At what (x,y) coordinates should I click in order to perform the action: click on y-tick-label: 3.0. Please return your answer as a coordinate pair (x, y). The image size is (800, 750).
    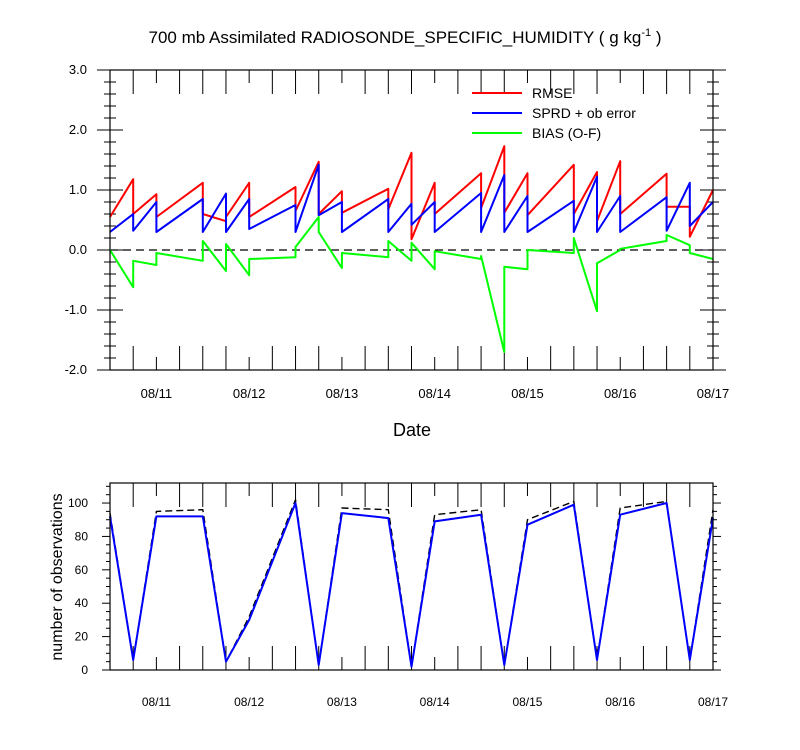
    Looking at the image, I should click on (78, 69).